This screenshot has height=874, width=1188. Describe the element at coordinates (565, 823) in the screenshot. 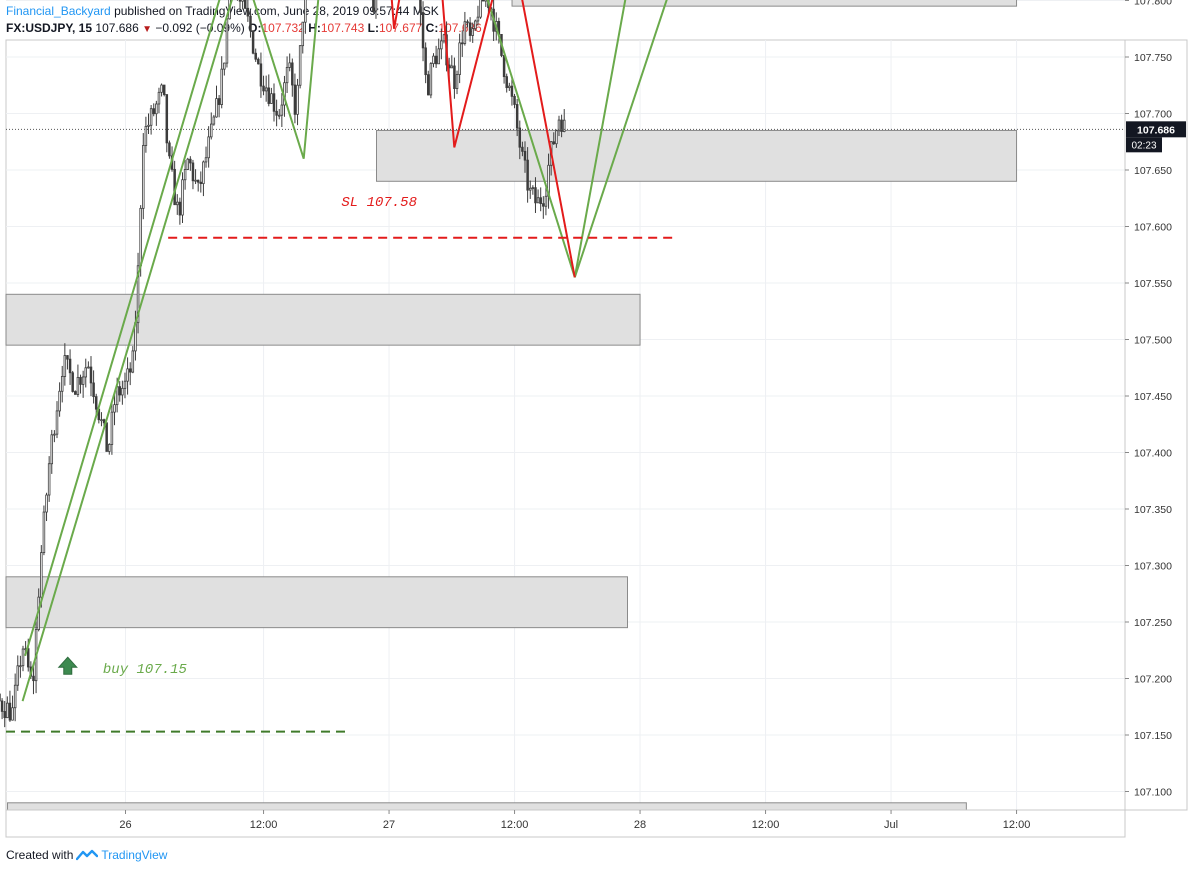

I see `time-axis` at that location.